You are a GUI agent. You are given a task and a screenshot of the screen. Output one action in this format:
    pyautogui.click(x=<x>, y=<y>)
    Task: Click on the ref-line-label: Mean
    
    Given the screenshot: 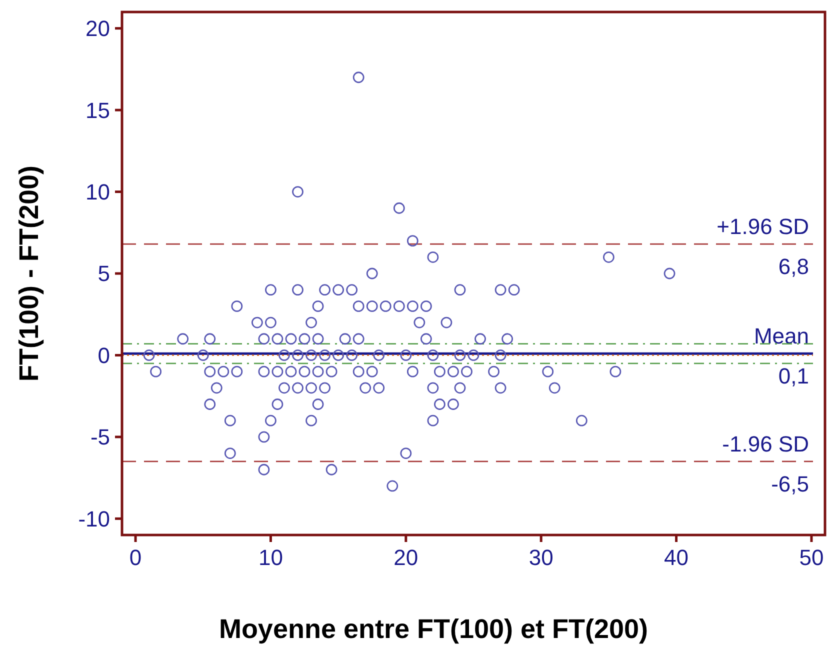 What is the action you would take?
    pyautogui.click(x=781, y=336)
    